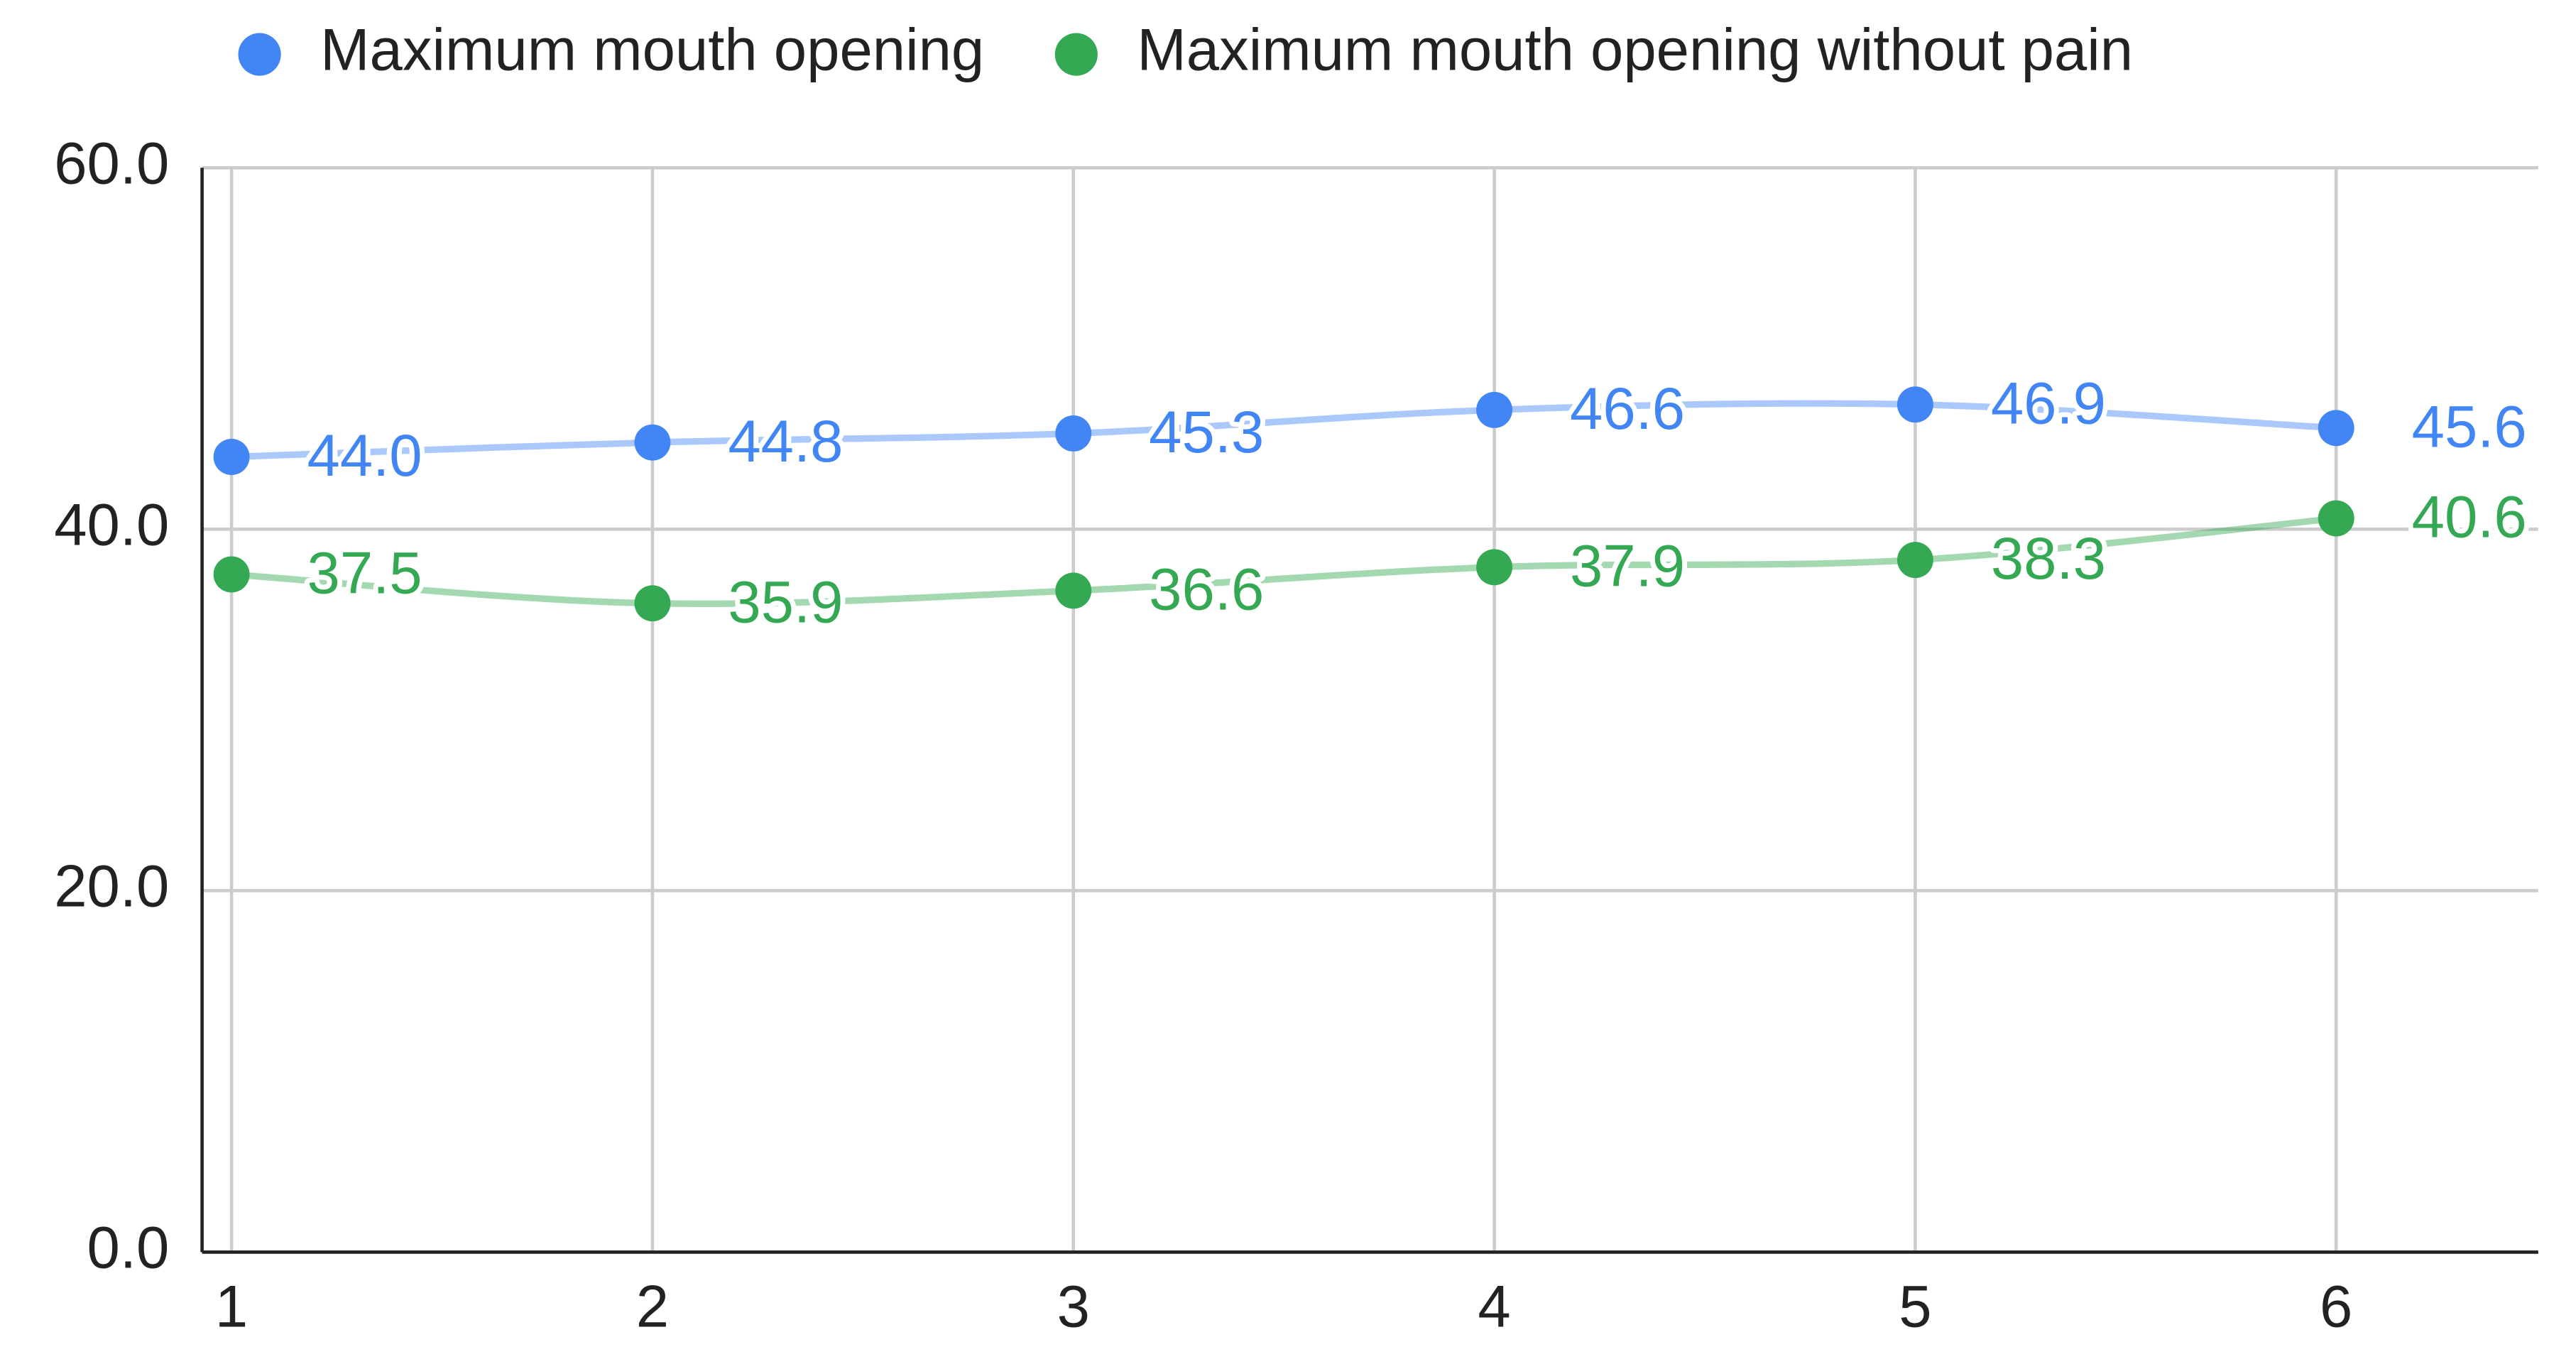 Image resolution: width=2576 pixels, height=1364 pixels. What do you see at coordinates (111, 524) in the screenshot?
I see `y-tick-label: 40.0` at bounding box center [111, 524].